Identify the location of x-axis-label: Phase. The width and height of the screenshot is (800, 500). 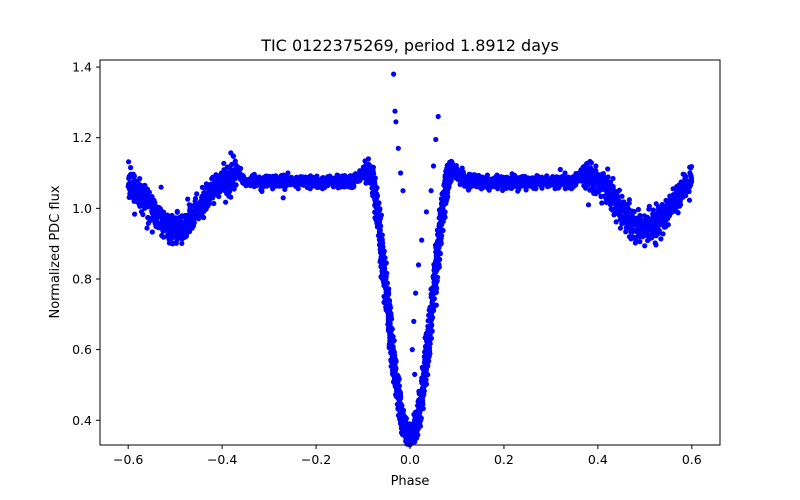
(410, 481).